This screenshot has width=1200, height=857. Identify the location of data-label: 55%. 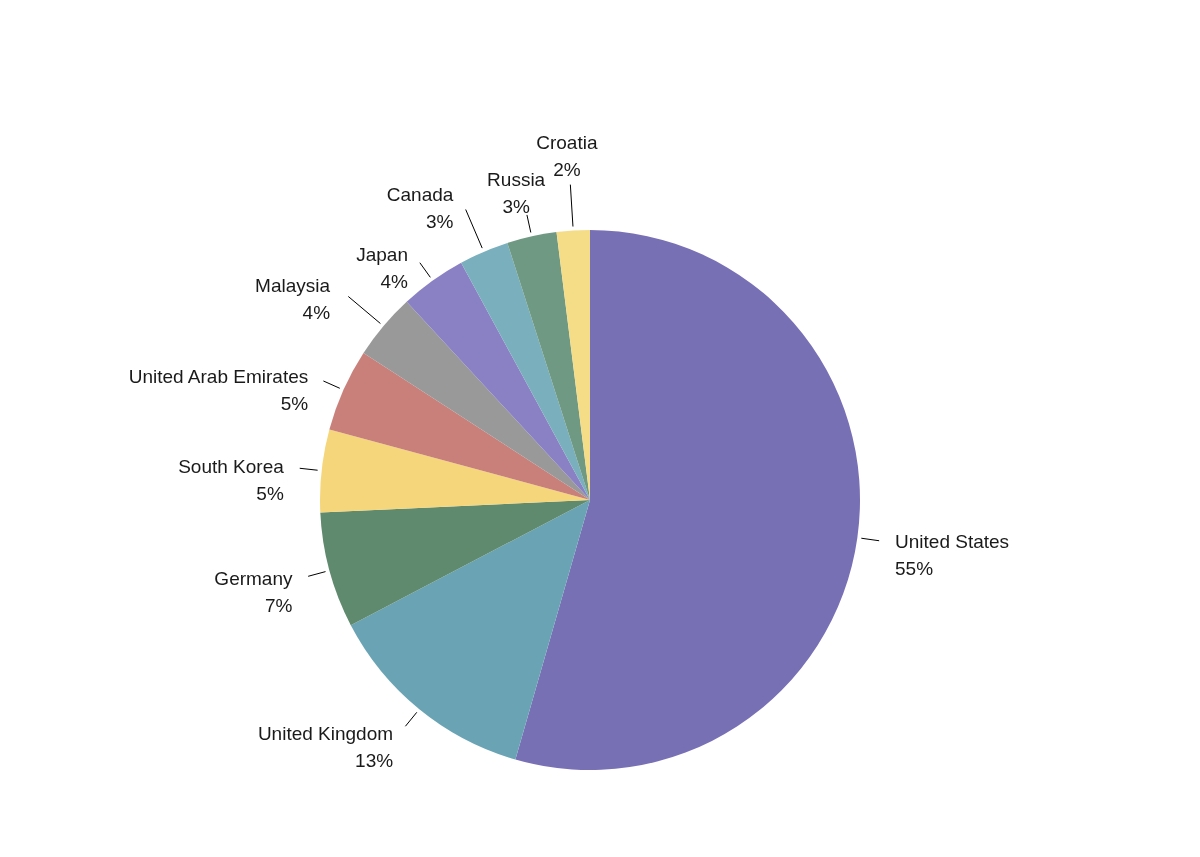
(914, 569).